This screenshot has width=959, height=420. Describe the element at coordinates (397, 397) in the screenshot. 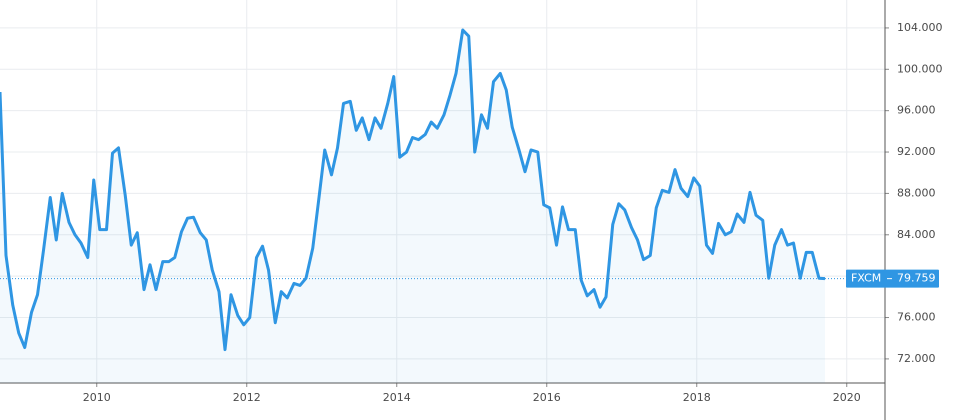

I see `x-tick-label: 2014` at that location.